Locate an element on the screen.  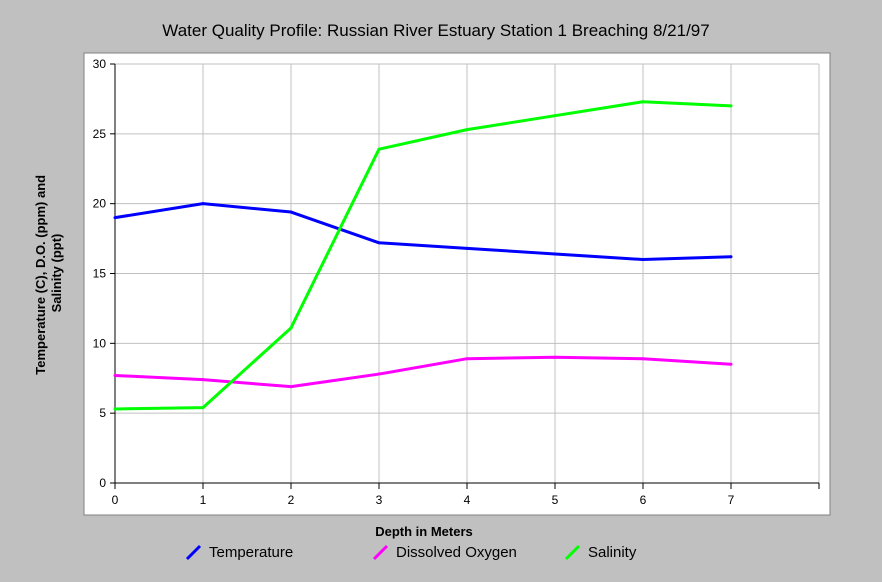
legend-label: Dissolved Oxygen is located at coordinates (456, 552).